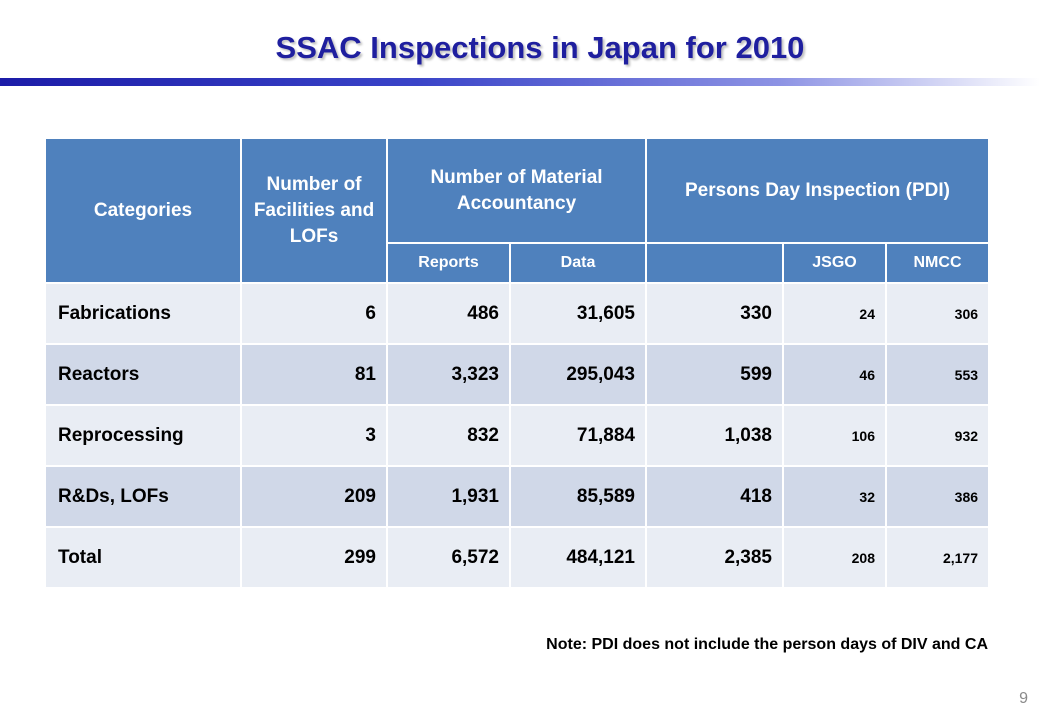 This screenshot has width=1040, height=720. I want to click on table-row: R&Ds, LOFs 209 1,931 85,589 418 32 386, so click(517, 496).